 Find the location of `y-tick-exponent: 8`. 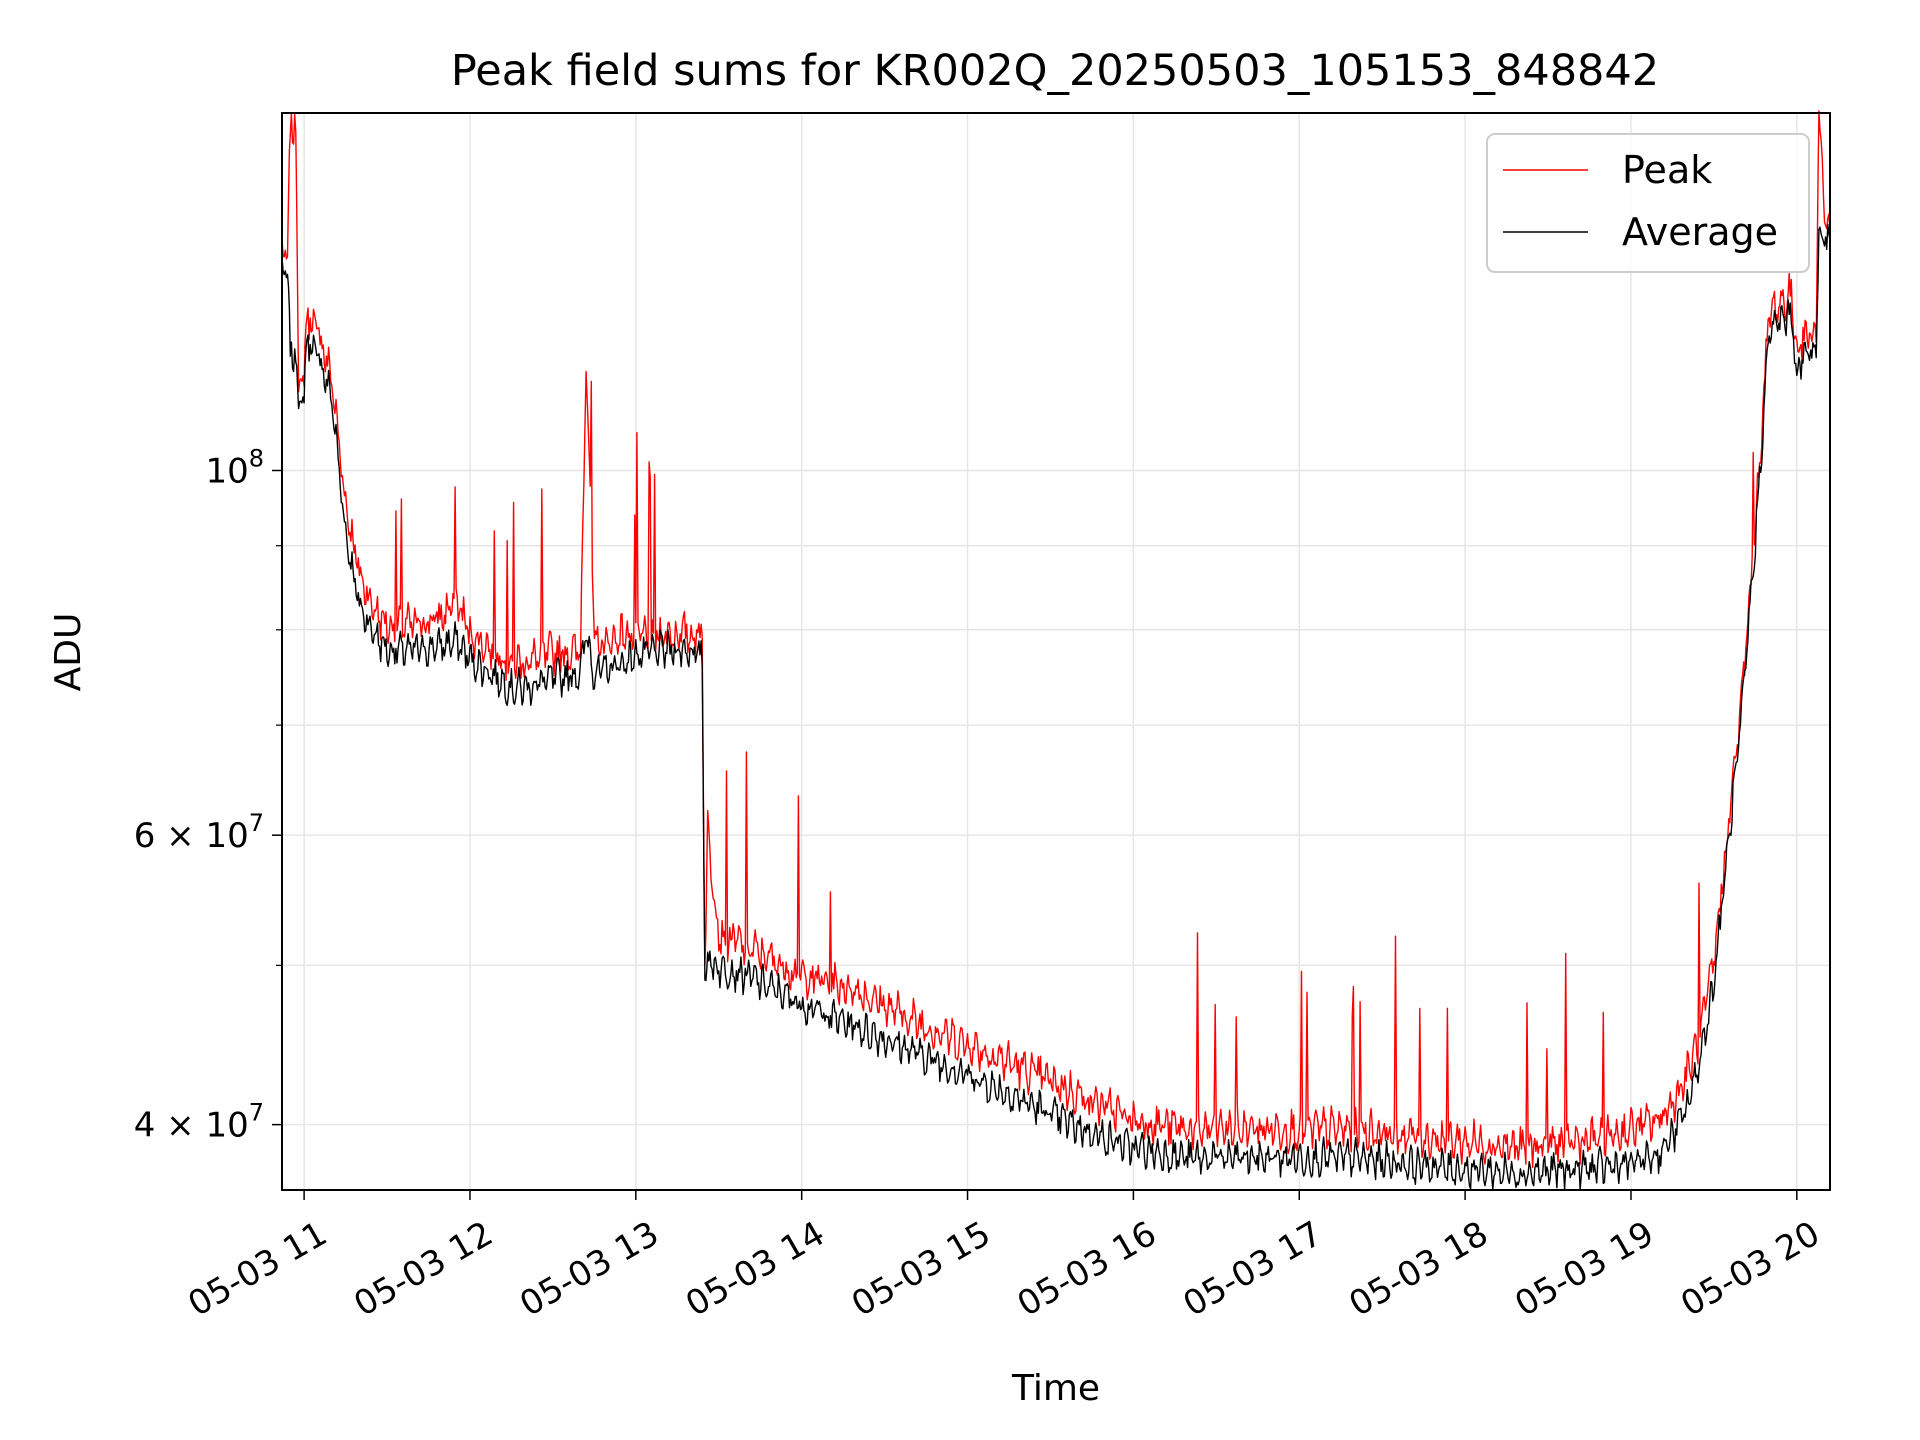

y-tick-exponent: 8 is located at coordinates (256, 458).